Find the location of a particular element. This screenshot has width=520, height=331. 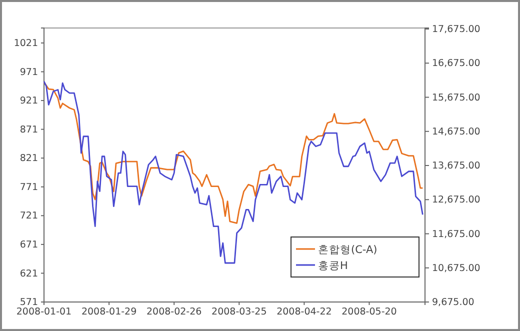

x-tick-label: 2008-05-20 is located at coordinates (369, 312).